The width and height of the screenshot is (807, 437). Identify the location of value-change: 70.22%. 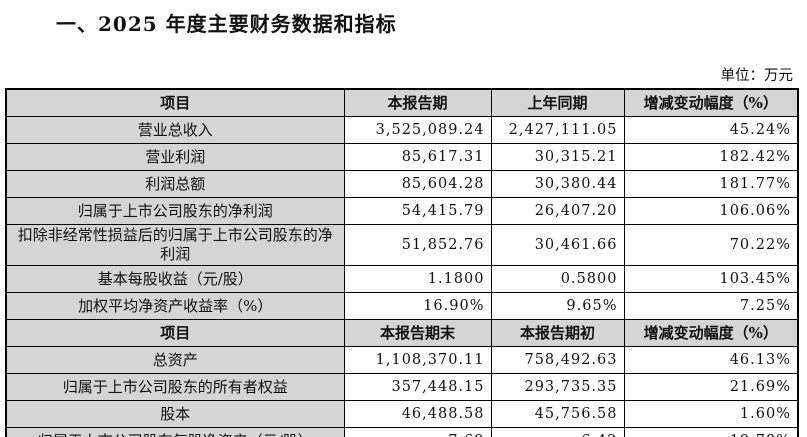
(711, 245).